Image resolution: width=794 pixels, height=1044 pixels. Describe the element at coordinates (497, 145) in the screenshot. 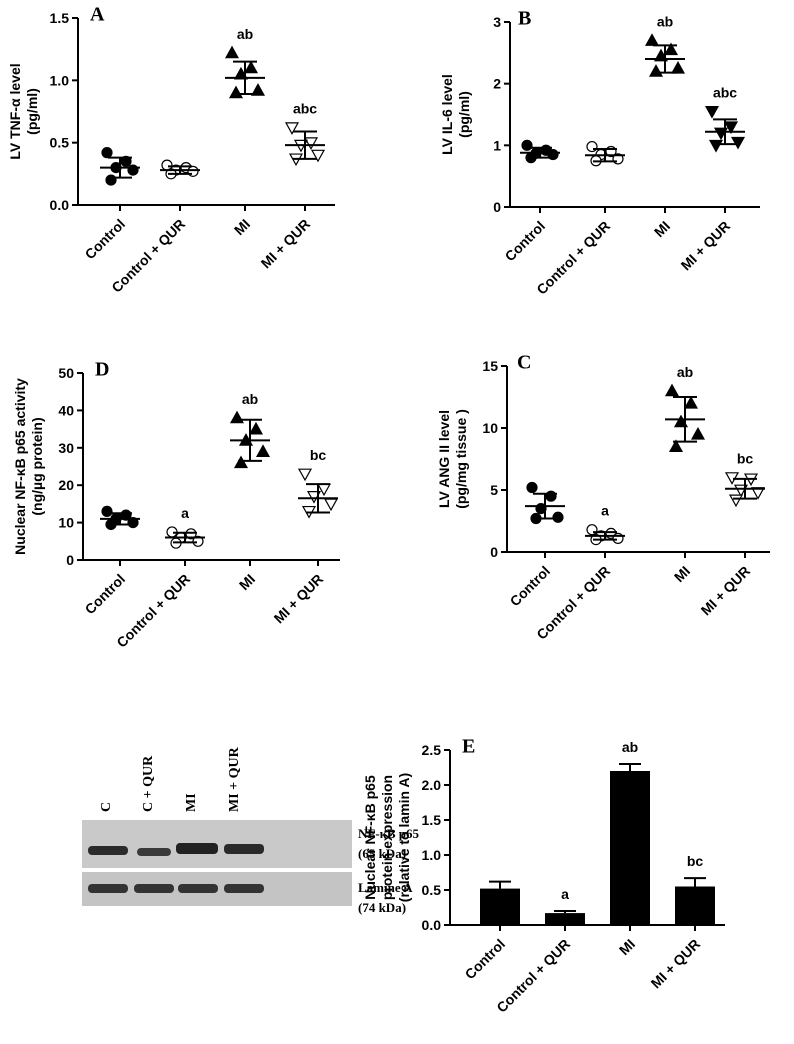

I see `y-tick-label: 1` at that location.